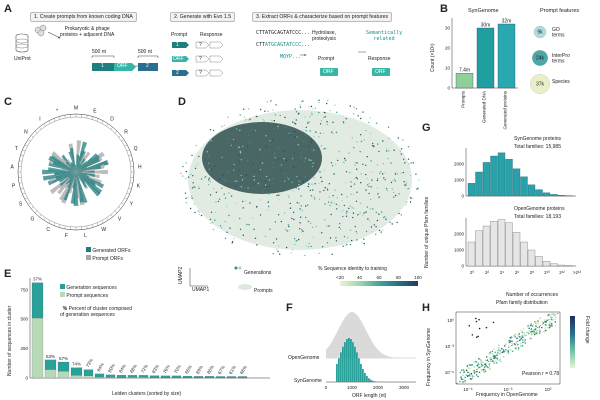 The height and width of the screenshot is (400, 600). Describe the element at coordinates (145, 52) in the screenshot. I see `nt-right-label: 500 nt` at that location.